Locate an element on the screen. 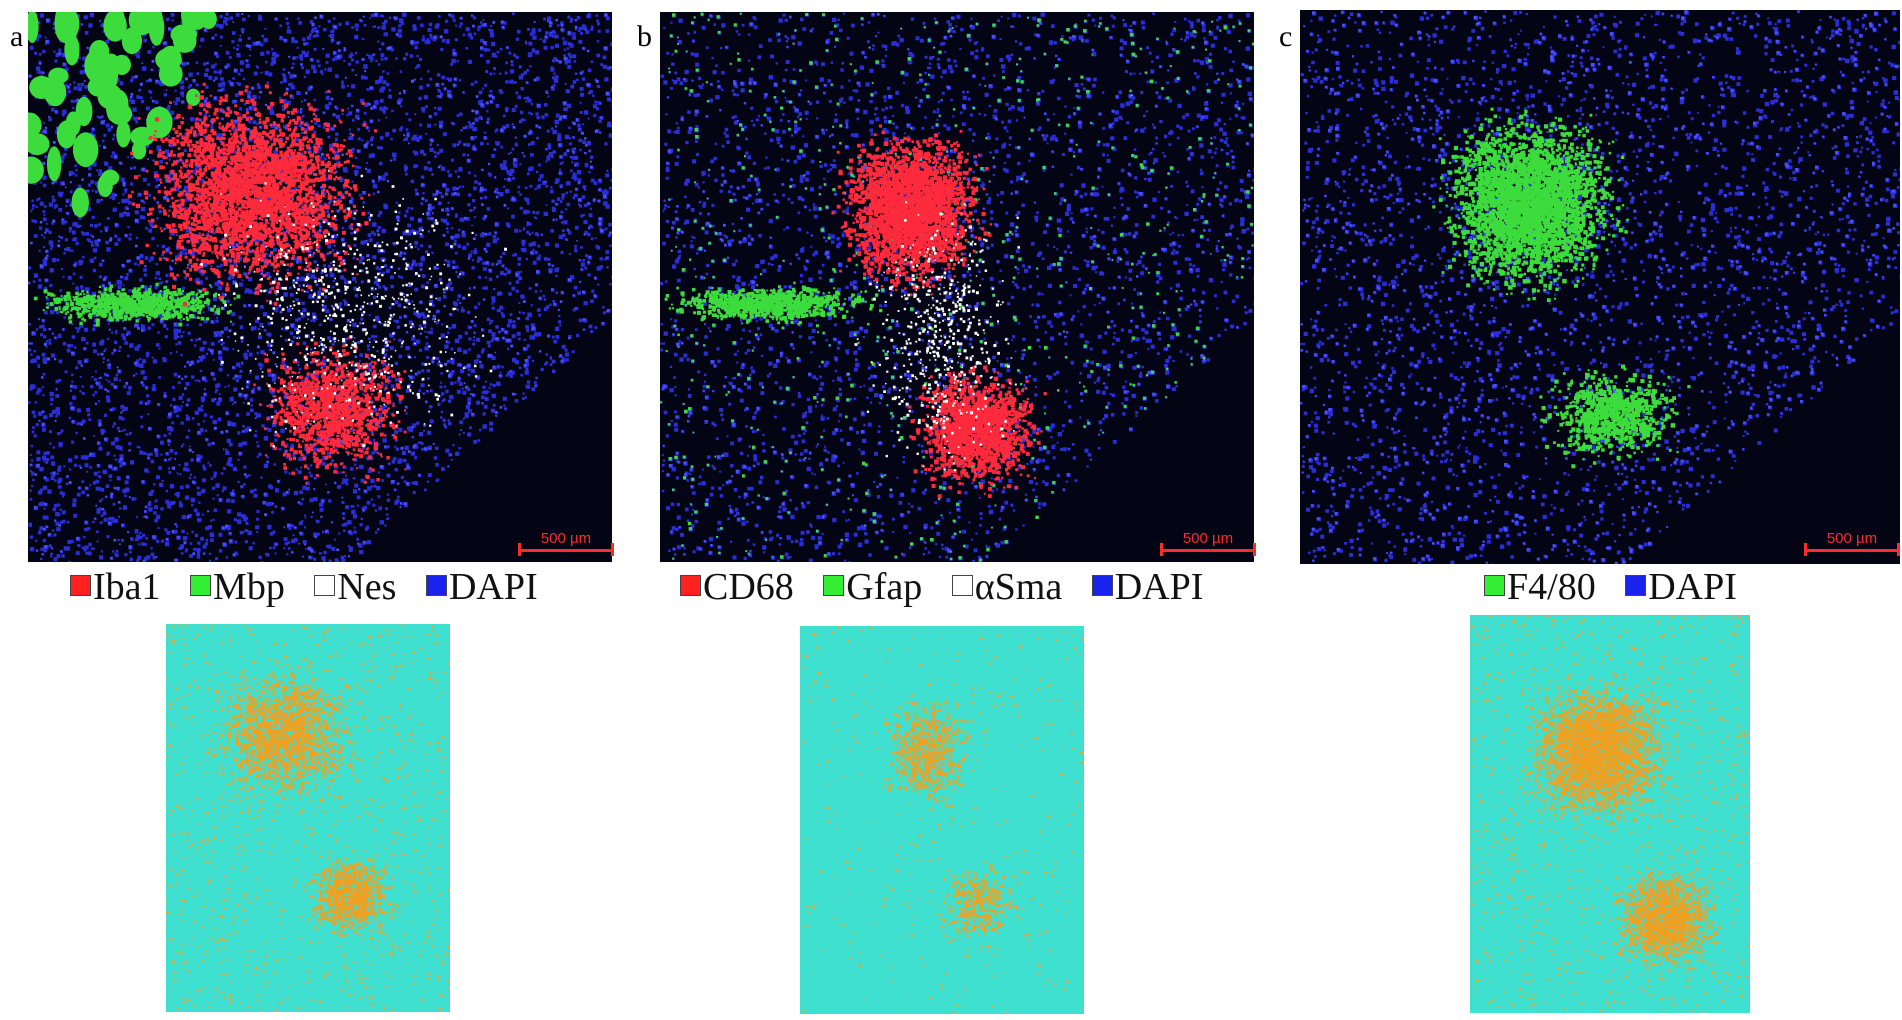 This screenshot has width=1902, height=1020. legend-entry: Mbp is located at coordinates (237, 587).